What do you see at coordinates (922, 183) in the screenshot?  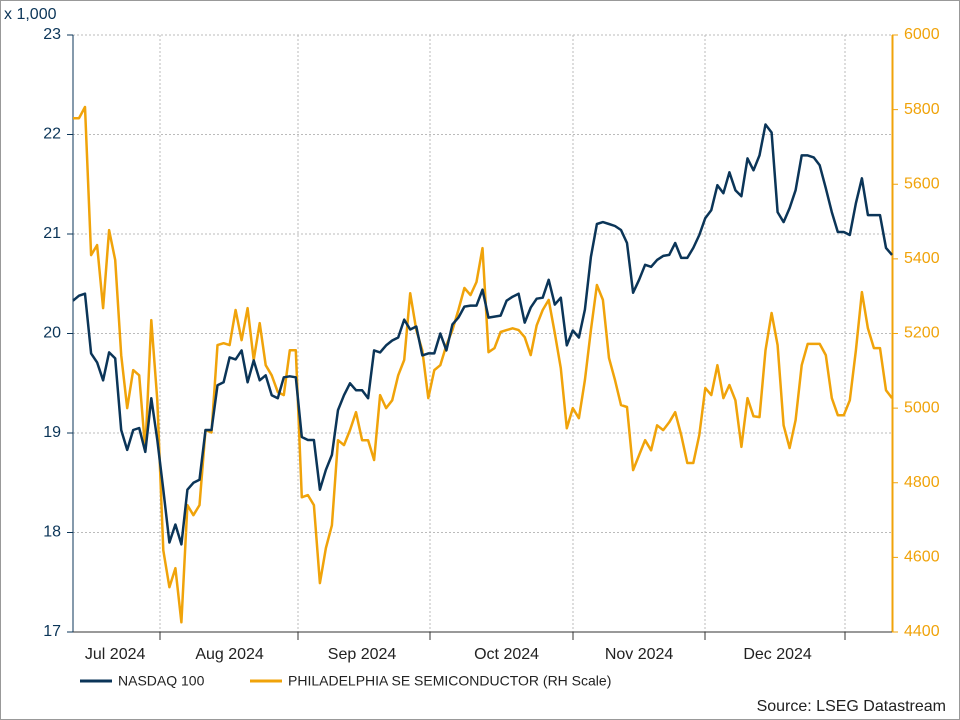 I see `y2-tick-label: 5600` at bounding box center [922, 183].